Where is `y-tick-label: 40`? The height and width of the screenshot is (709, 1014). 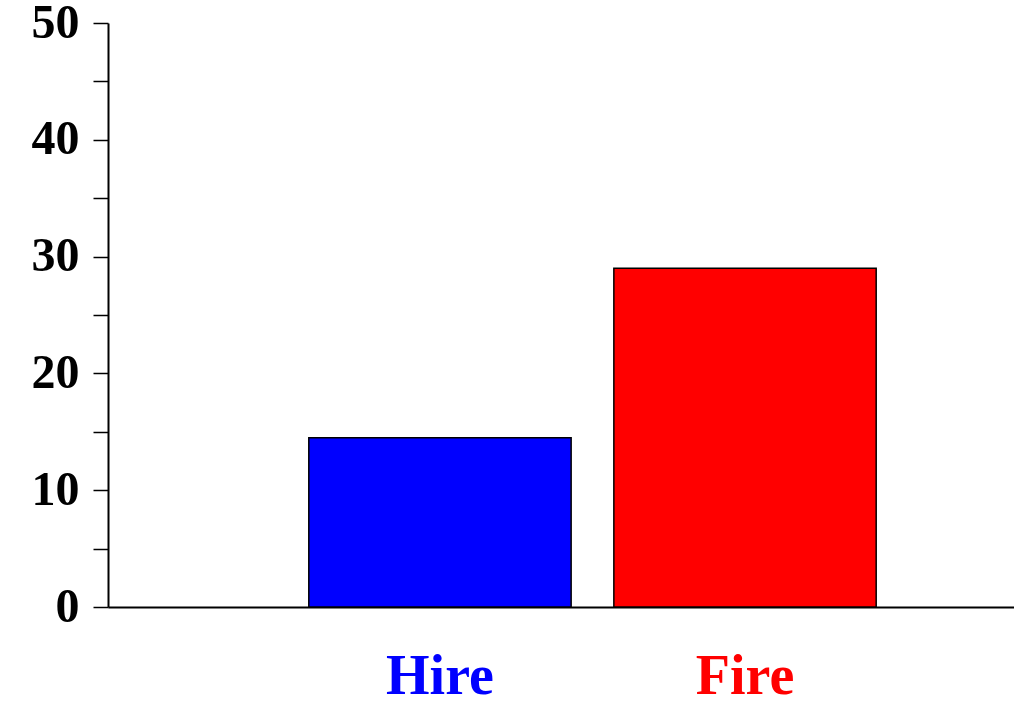 y-tick-label: 40 is located at coordinates (55, 138).